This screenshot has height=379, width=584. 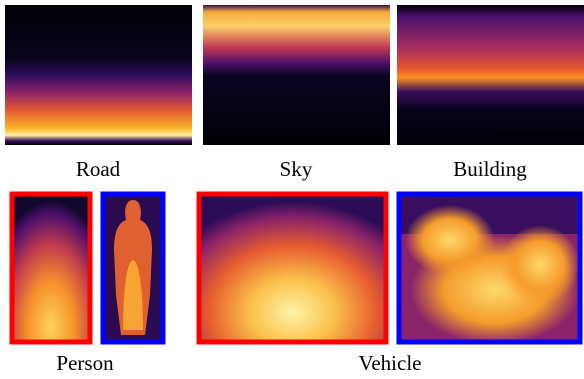 I want to click on person-heatmap-blue, so click(x=133, y=268).